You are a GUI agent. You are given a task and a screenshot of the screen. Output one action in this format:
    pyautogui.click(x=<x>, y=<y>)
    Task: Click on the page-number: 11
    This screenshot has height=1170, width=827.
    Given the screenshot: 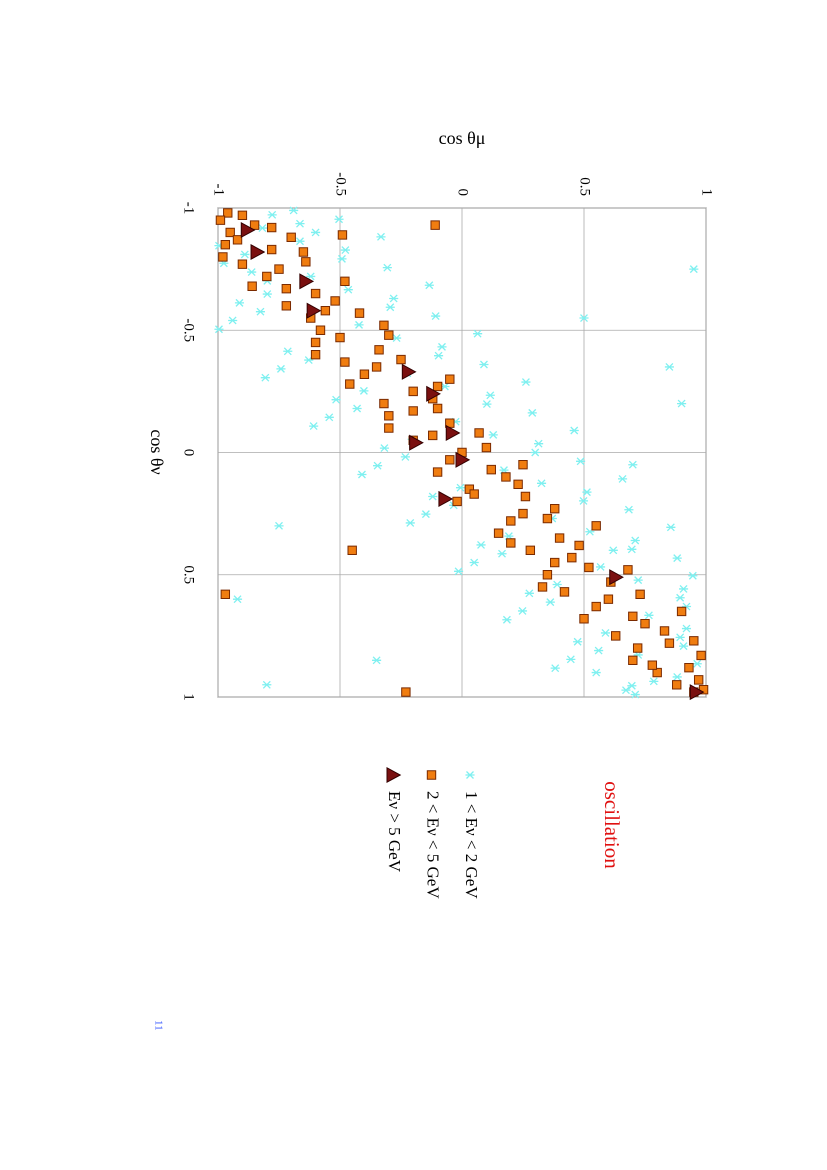 What is the action you would take?
    pyautogui.click(x=158, y=1025)
    